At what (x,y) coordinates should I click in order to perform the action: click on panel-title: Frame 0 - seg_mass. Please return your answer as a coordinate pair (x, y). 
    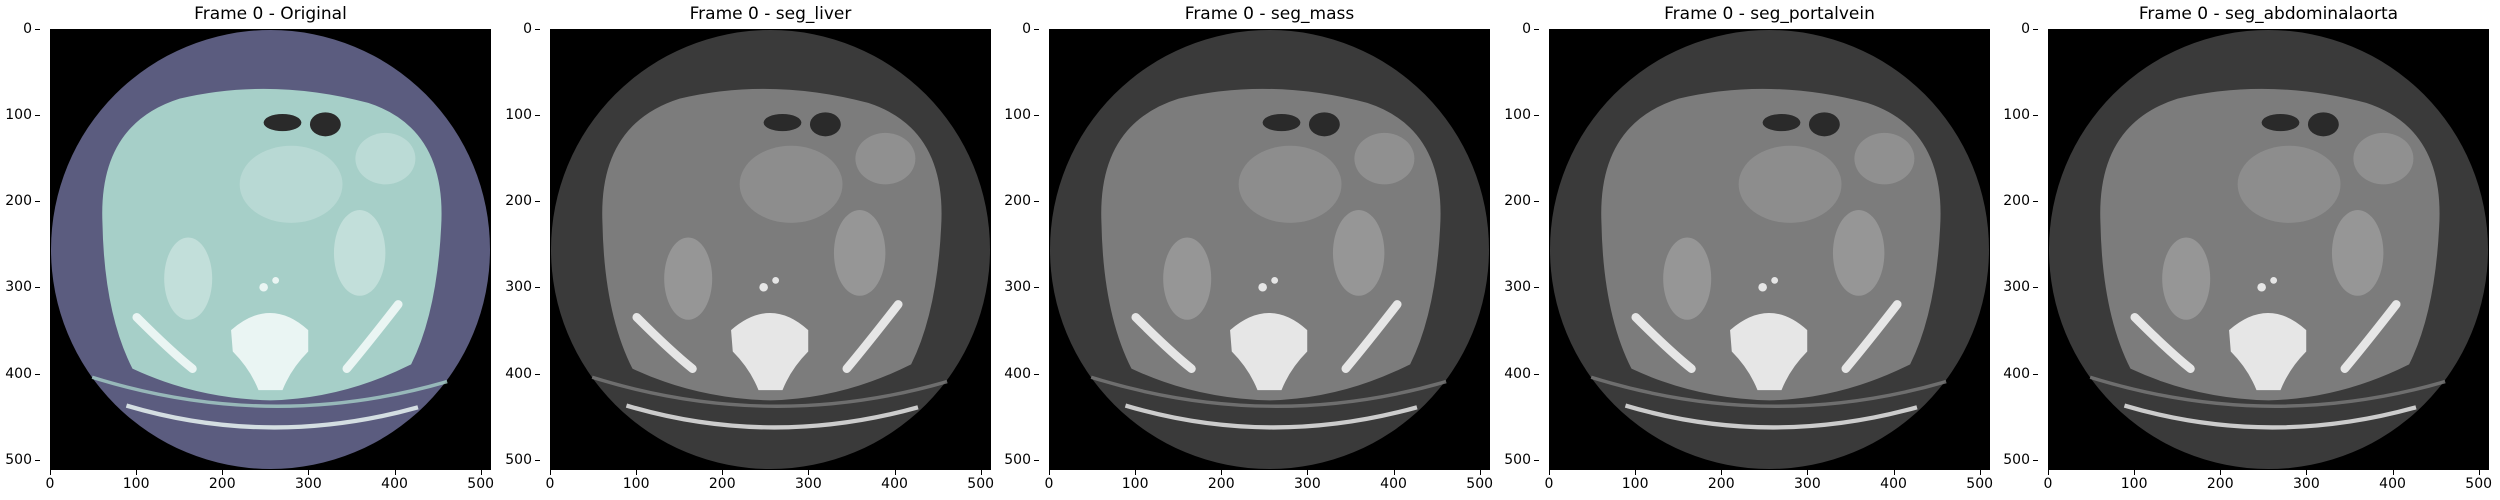
    Looking at the image, I should click on (1269, 14).